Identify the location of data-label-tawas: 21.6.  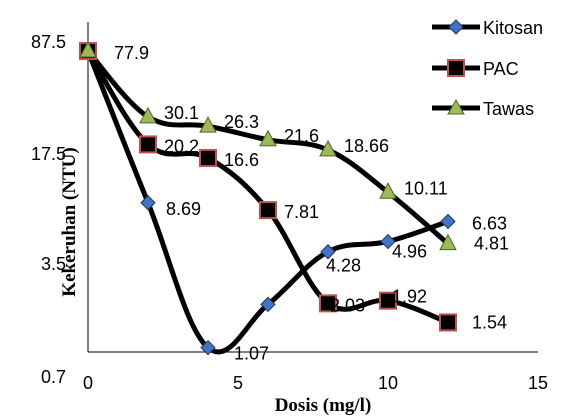
(301, 136).